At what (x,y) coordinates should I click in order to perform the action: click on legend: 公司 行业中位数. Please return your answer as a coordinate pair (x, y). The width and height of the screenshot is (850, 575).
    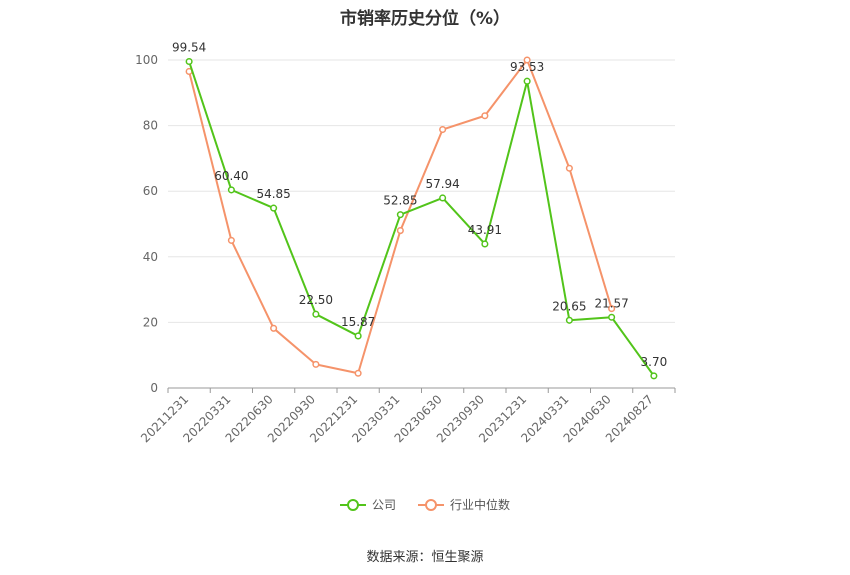
    Looking at the image, I should click on (425, 504).